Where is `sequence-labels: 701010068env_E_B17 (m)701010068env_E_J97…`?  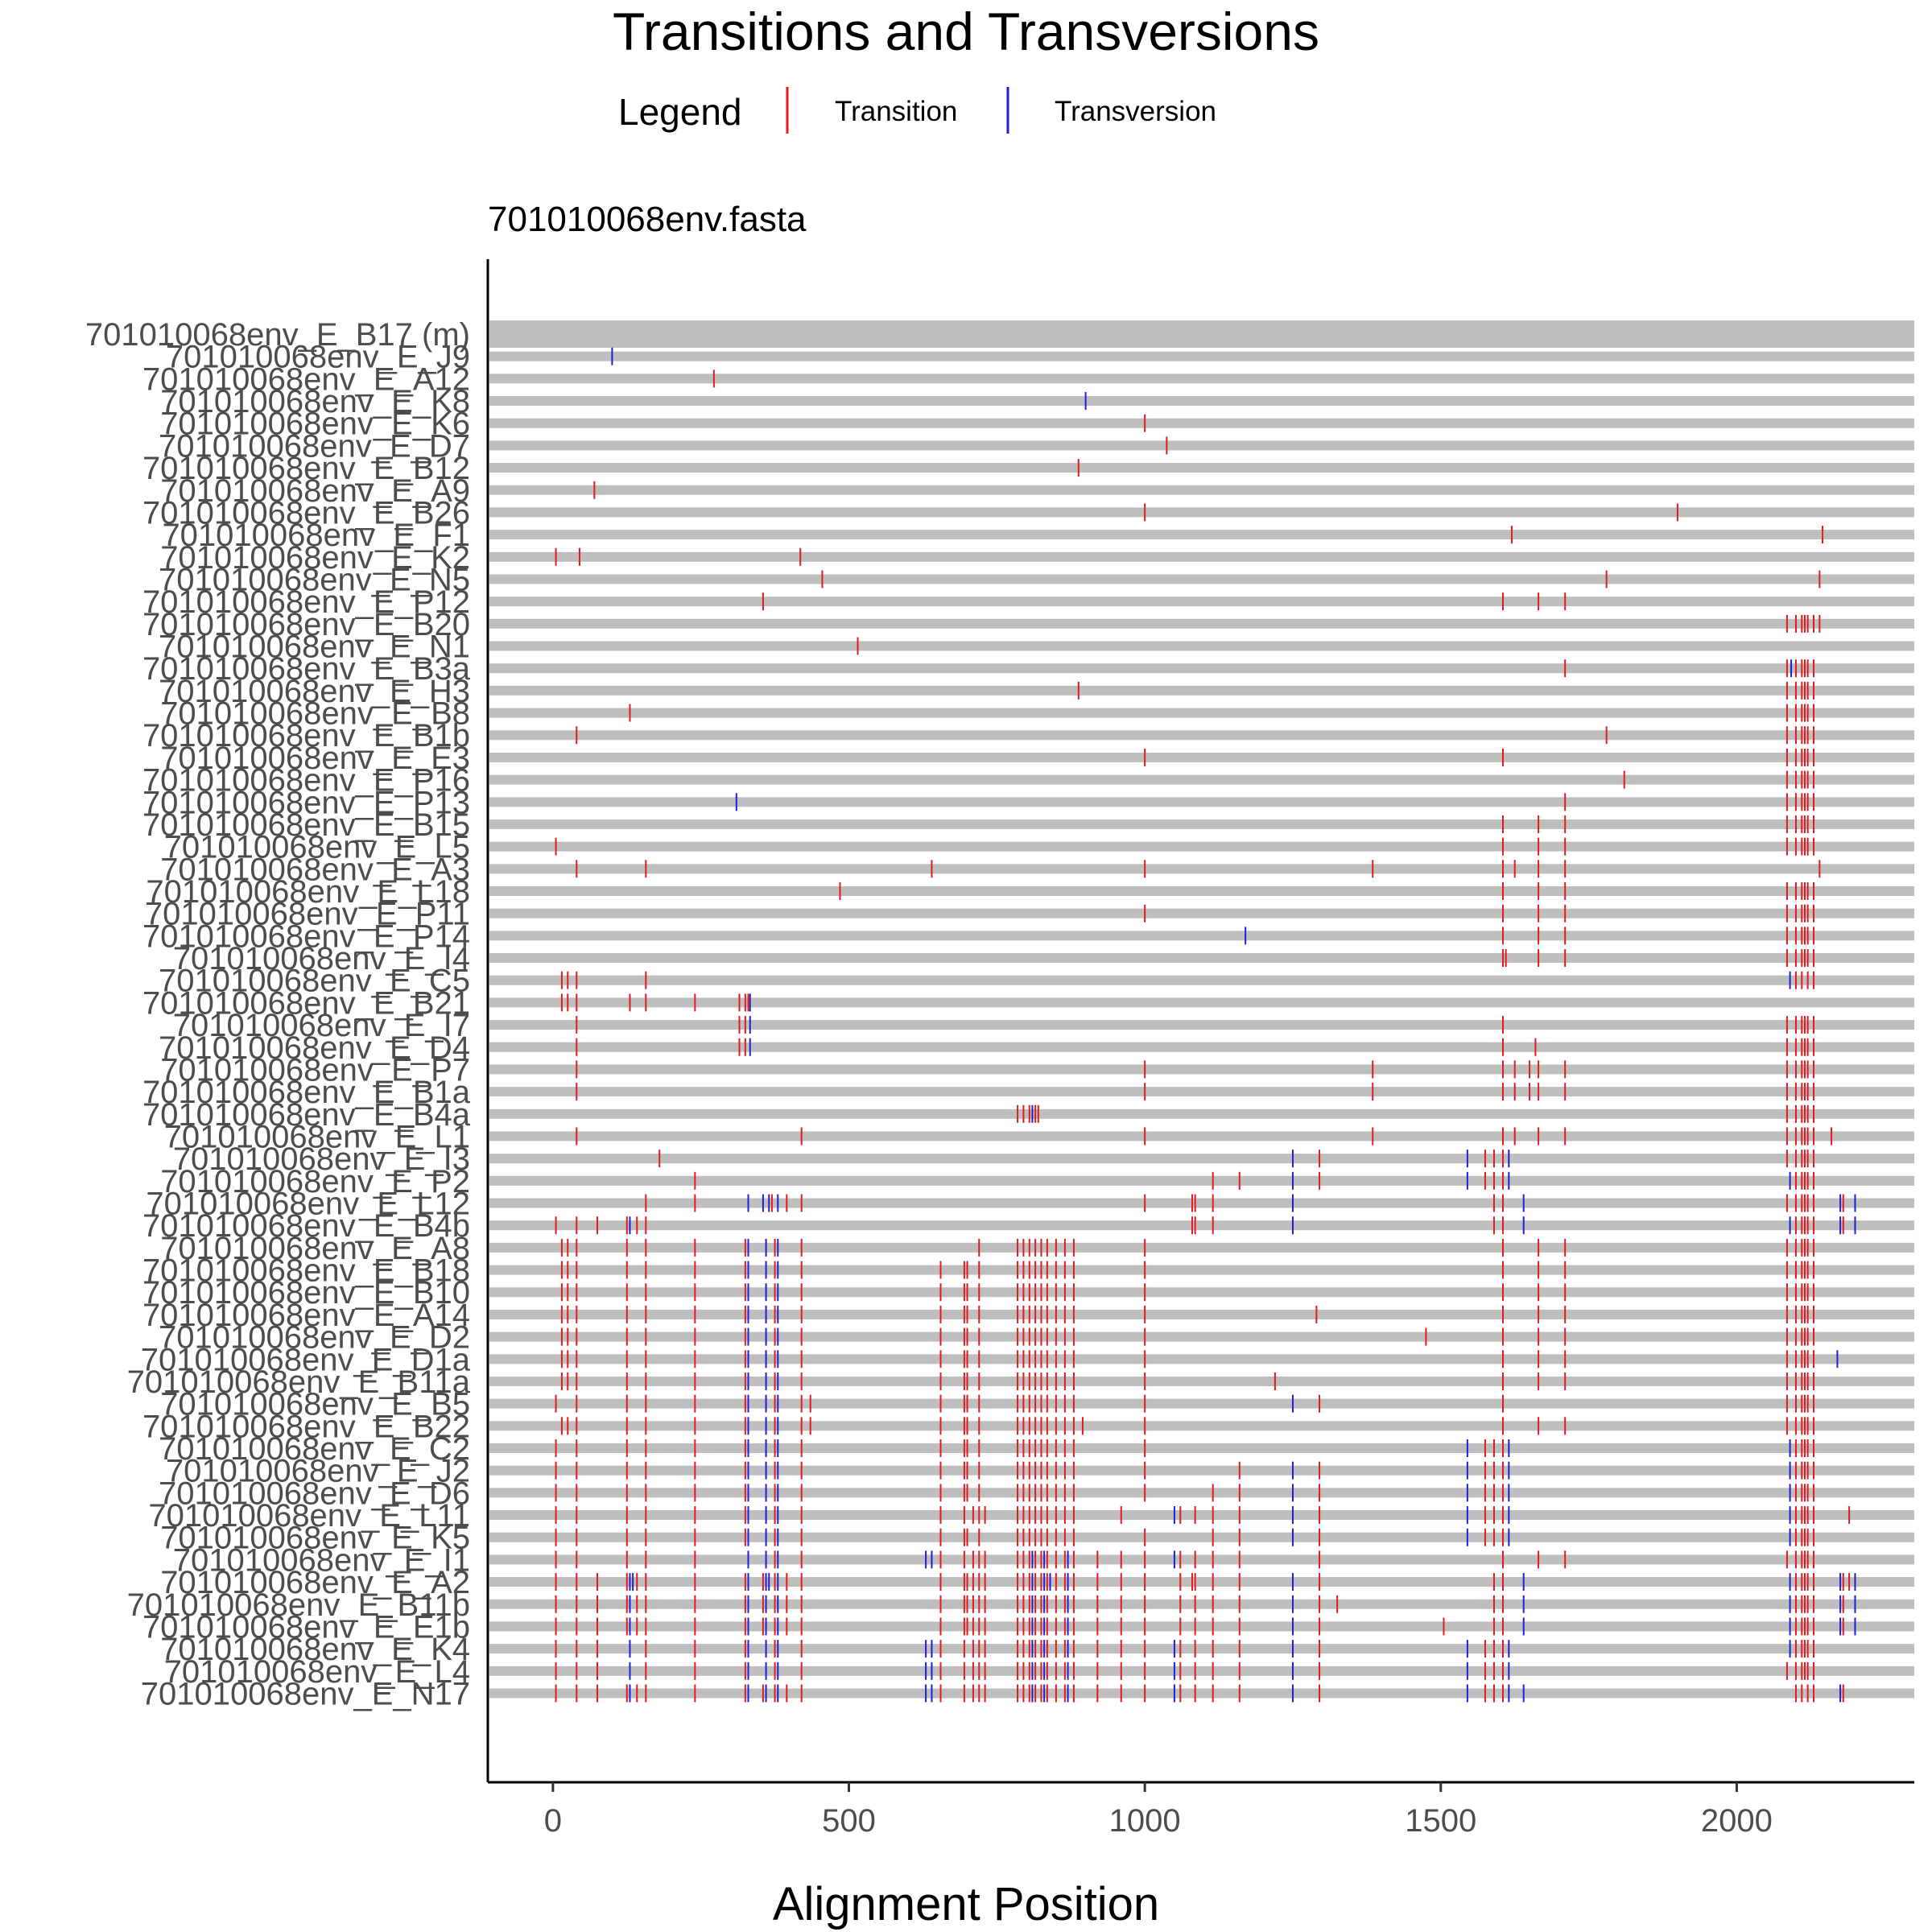
sequence-labels: 701010068env_E_B17 (m)701010068env_E_J97… is located at coordinates (278, 1014).